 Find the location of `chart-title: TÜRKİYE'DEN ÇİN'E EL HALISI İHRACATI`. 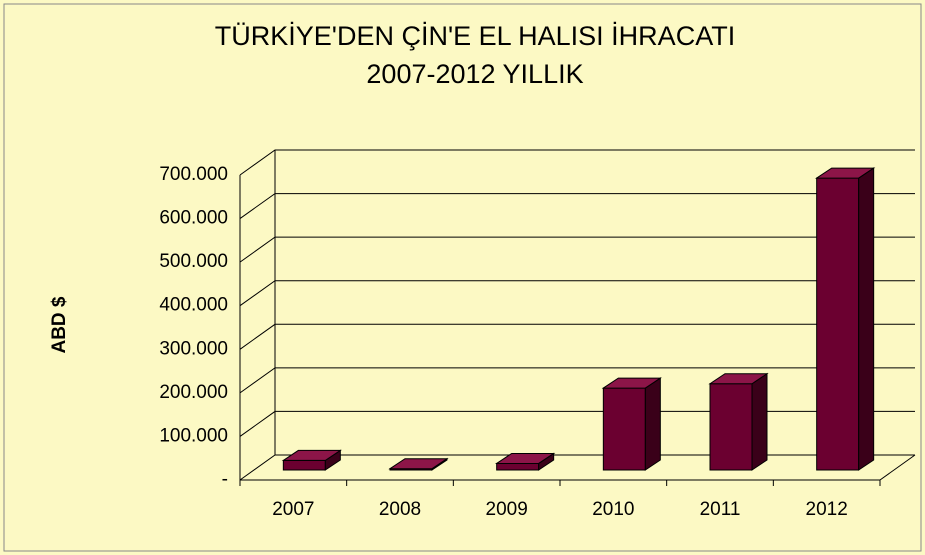

chart-title: TÜRKİYE'DEN ÇİN'E EL HALISI İHRACATI is located at coordinates (475, 35).